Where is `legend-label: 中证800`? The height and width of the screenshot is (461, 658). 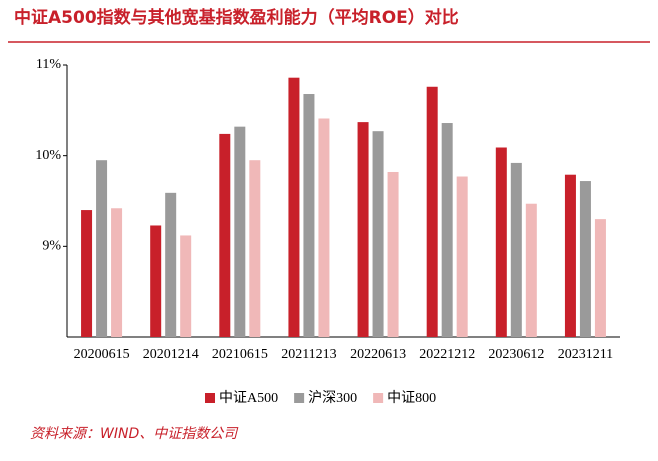 legend-label: 中证800 is located at coordinates (411, 398).